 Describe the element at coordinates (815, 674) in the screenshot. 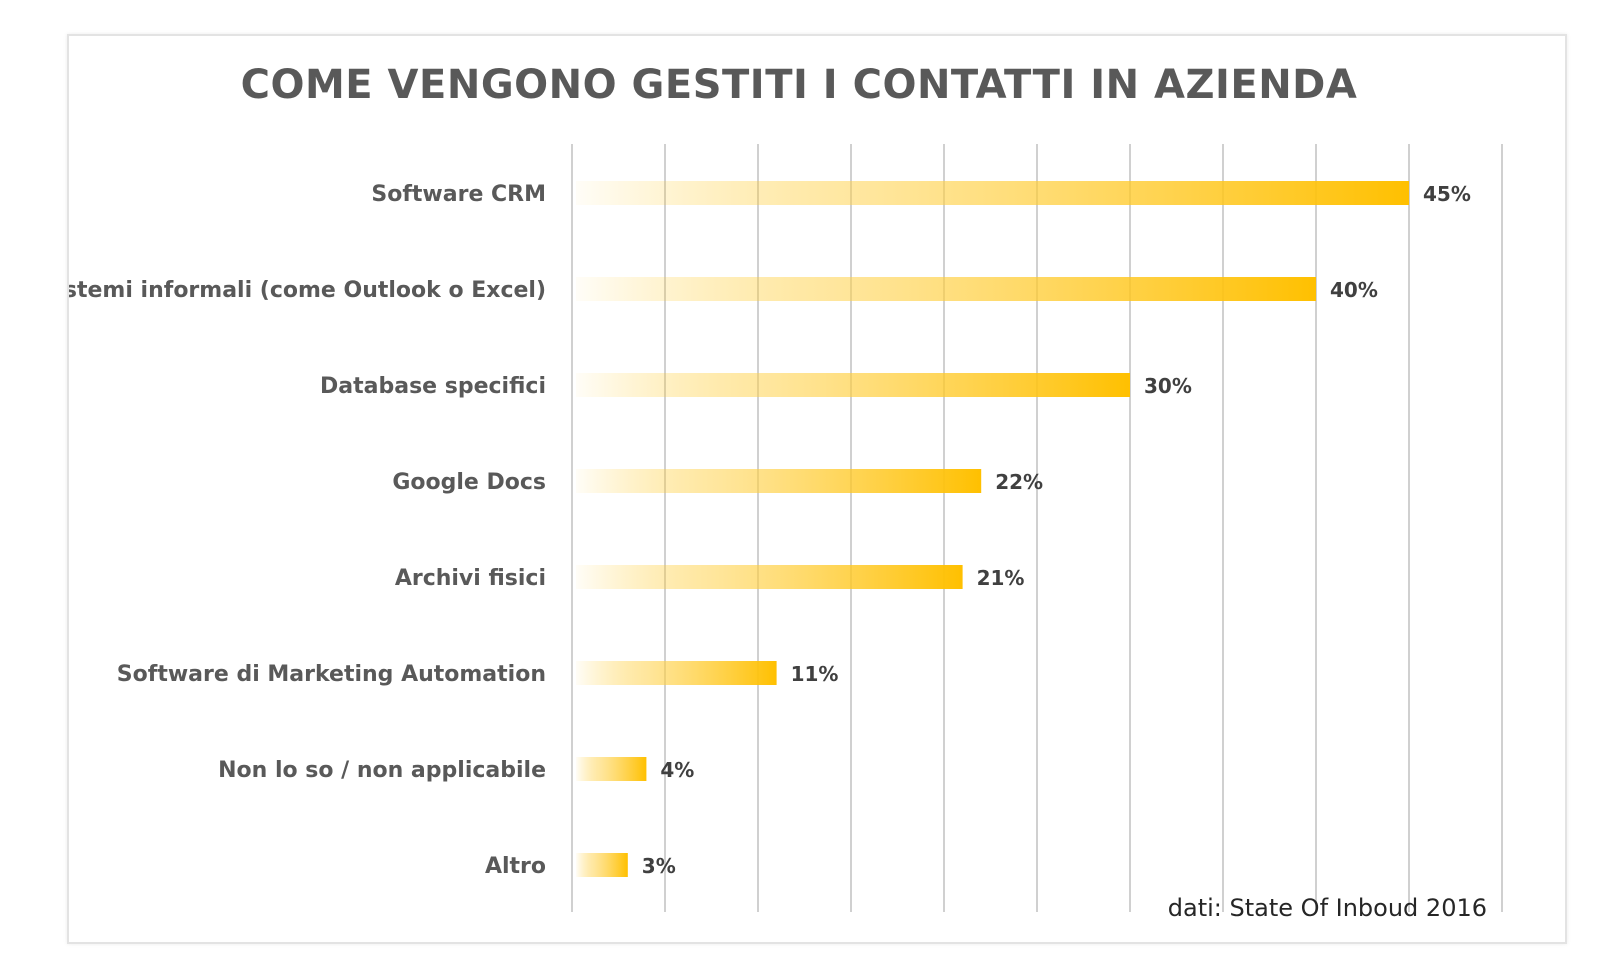

I see `value-label: 11%` at that location.